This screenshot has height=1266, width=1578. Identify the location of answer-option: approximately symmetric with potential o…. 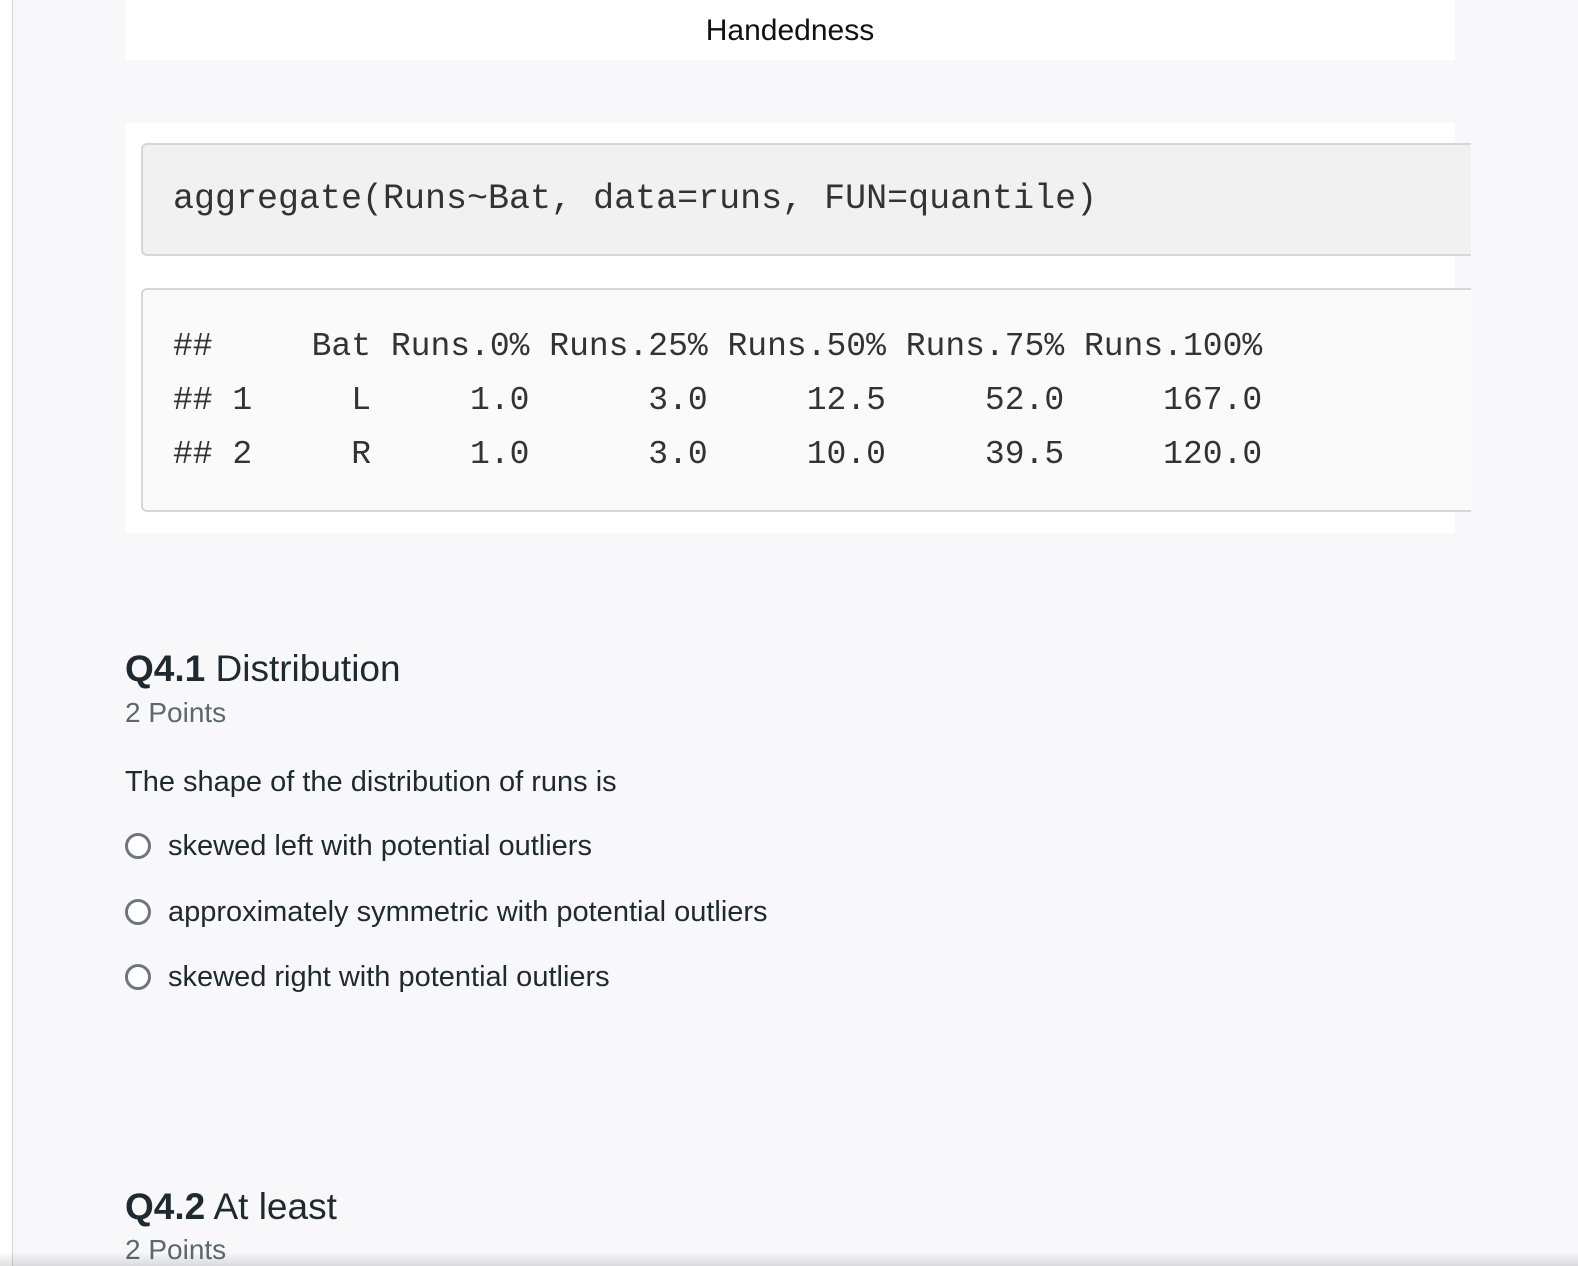
(446, 912).